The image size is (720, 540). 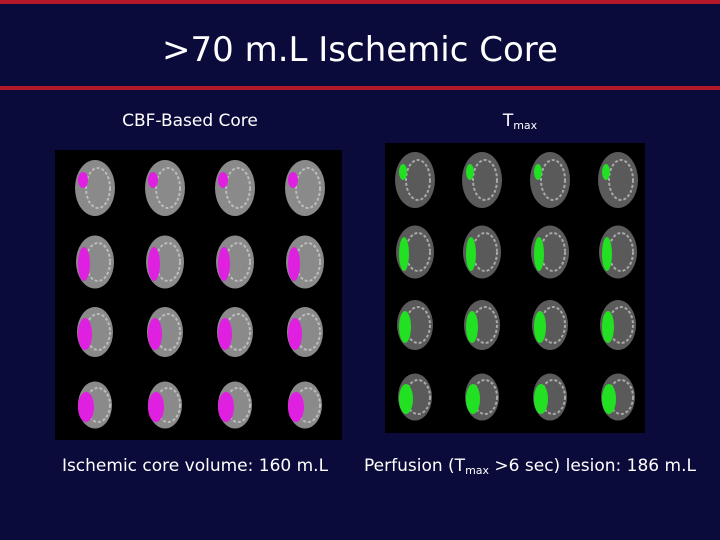 What do you see at coordinates (508, 121) in the screenshot?
I see `right-heading-main: T` at bounding box center [508, 121].